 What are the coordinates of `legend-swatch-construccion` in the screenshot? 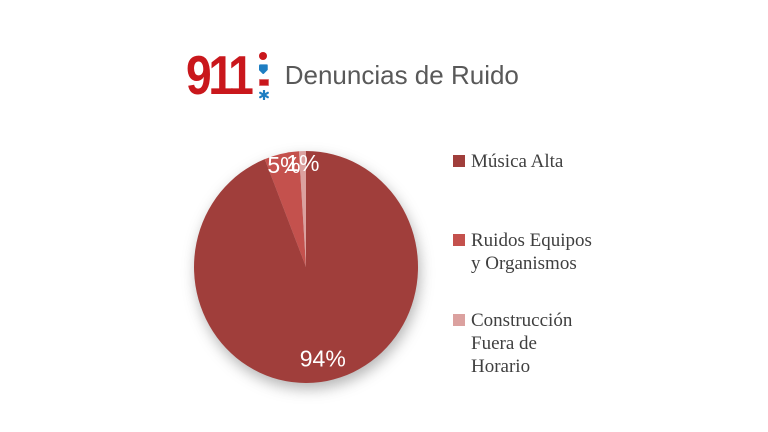 It's located at (459, 320).